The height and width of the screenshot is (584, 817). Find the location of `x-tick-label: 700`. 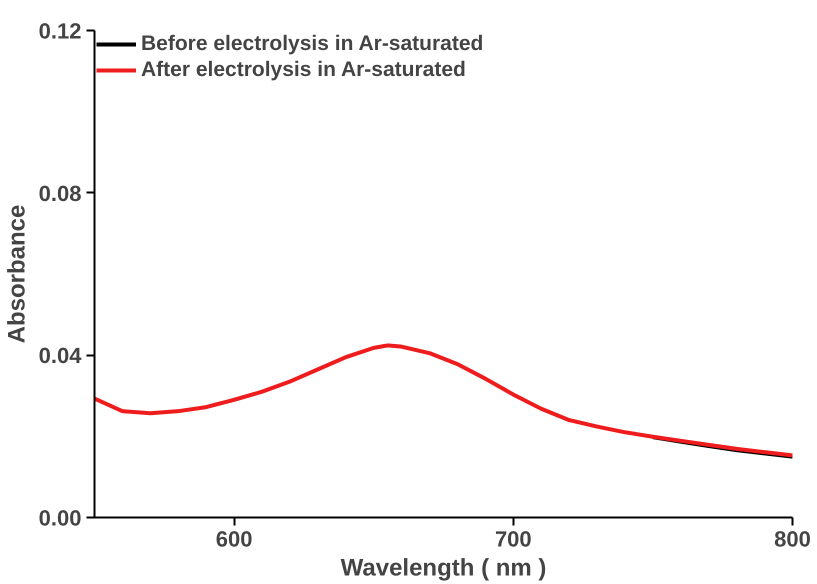

x-tick-label: 700 is located at coordinates (513, 539).